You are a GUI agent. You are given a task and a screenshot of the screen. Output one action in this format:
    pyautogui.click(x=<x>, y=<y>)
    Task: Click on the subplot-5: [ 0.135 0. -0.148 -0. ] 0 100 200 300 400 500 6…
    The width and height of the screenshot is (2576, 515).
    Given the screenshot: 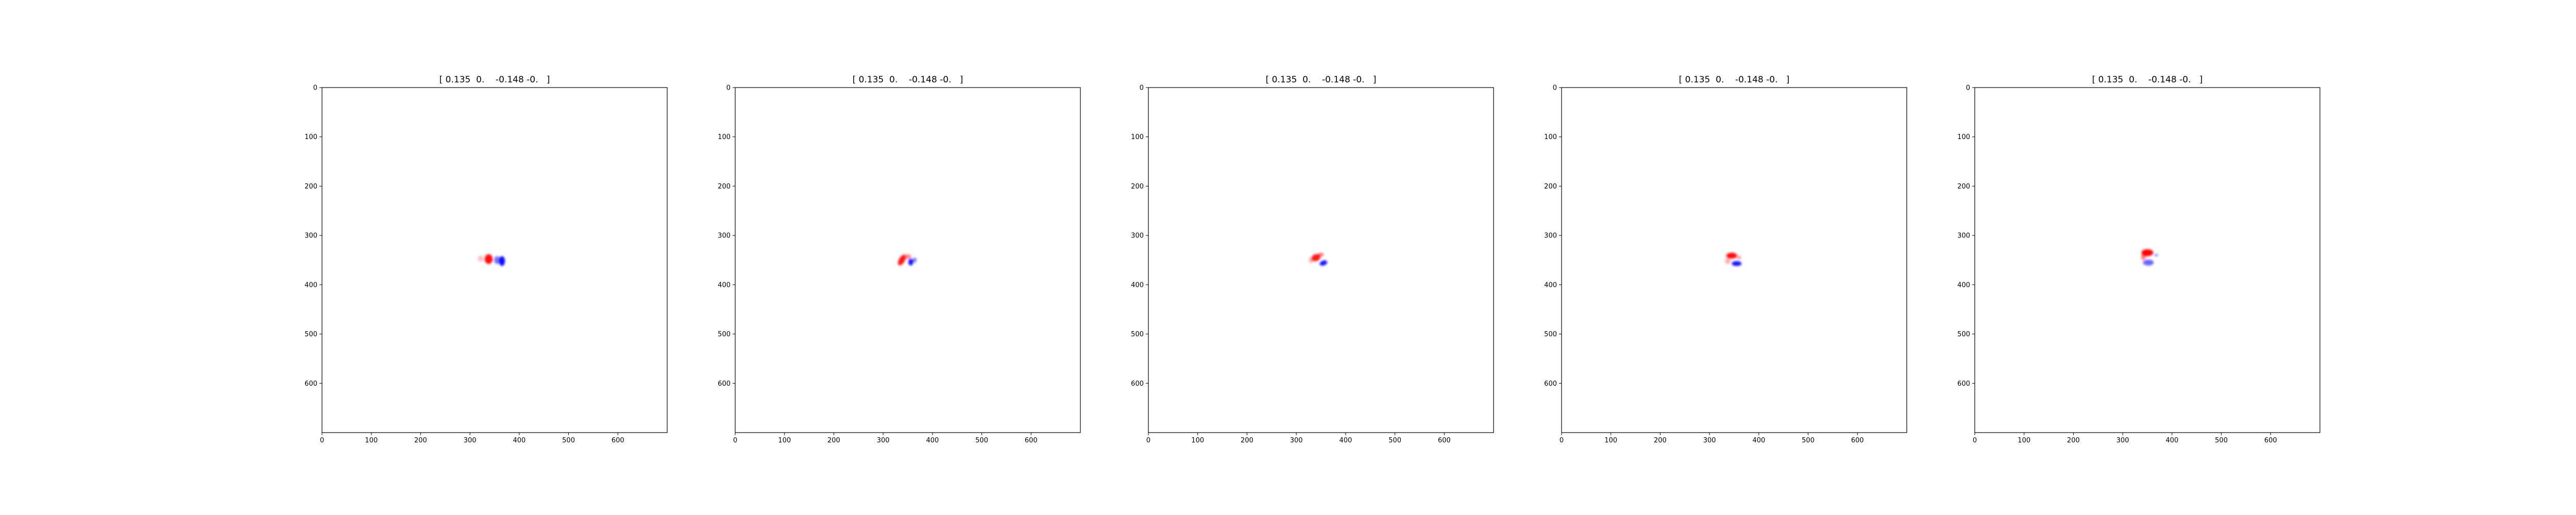 What is the action you would take?
    pyautogui.click(x=2138, y=259)
    